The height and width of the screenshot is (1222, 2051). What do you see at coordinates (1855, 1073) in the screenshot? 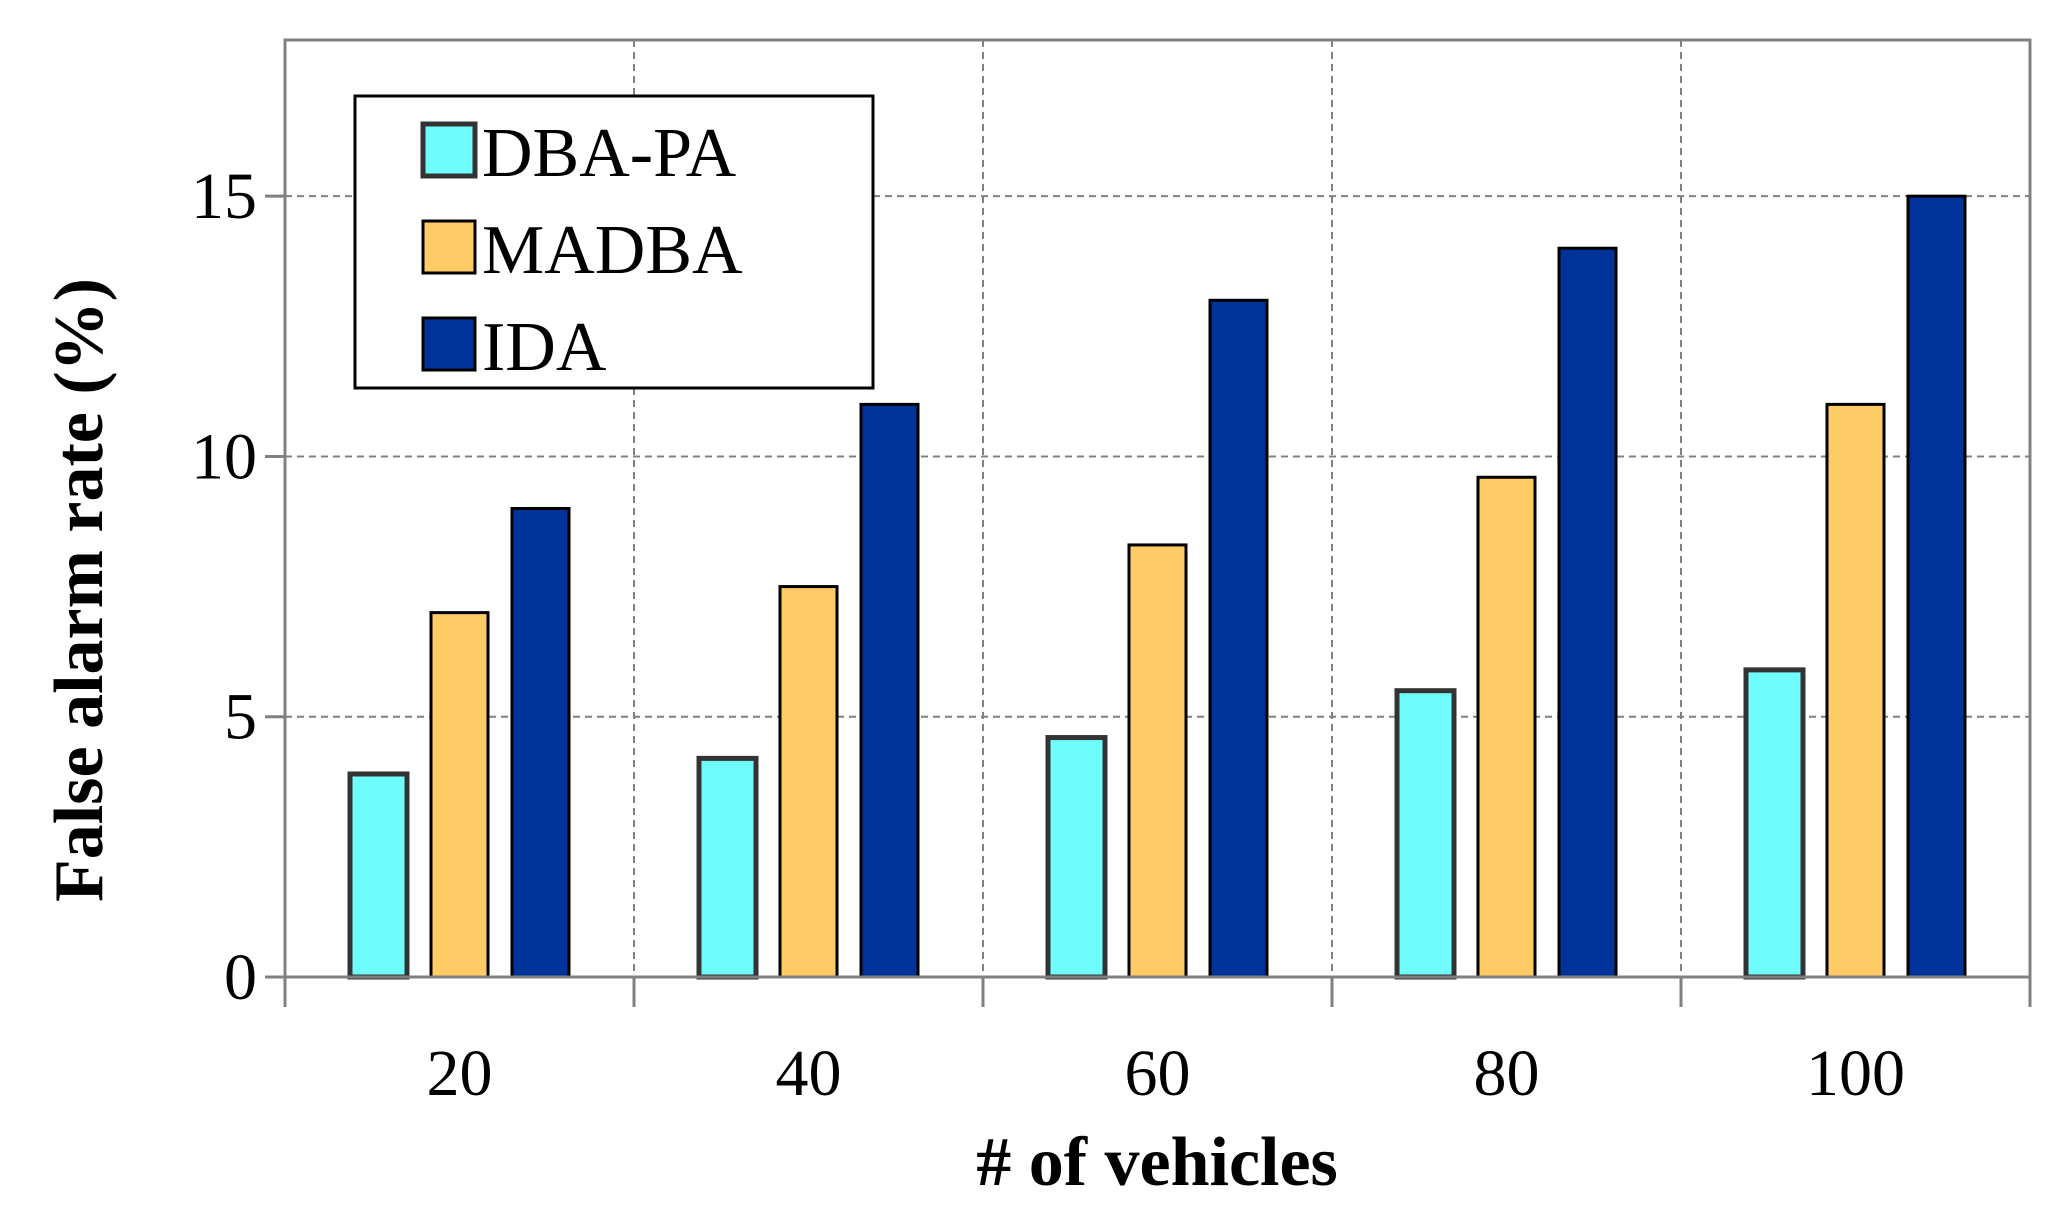
I see `x-tick-label: 100` at bounding box center [1855, 1073].